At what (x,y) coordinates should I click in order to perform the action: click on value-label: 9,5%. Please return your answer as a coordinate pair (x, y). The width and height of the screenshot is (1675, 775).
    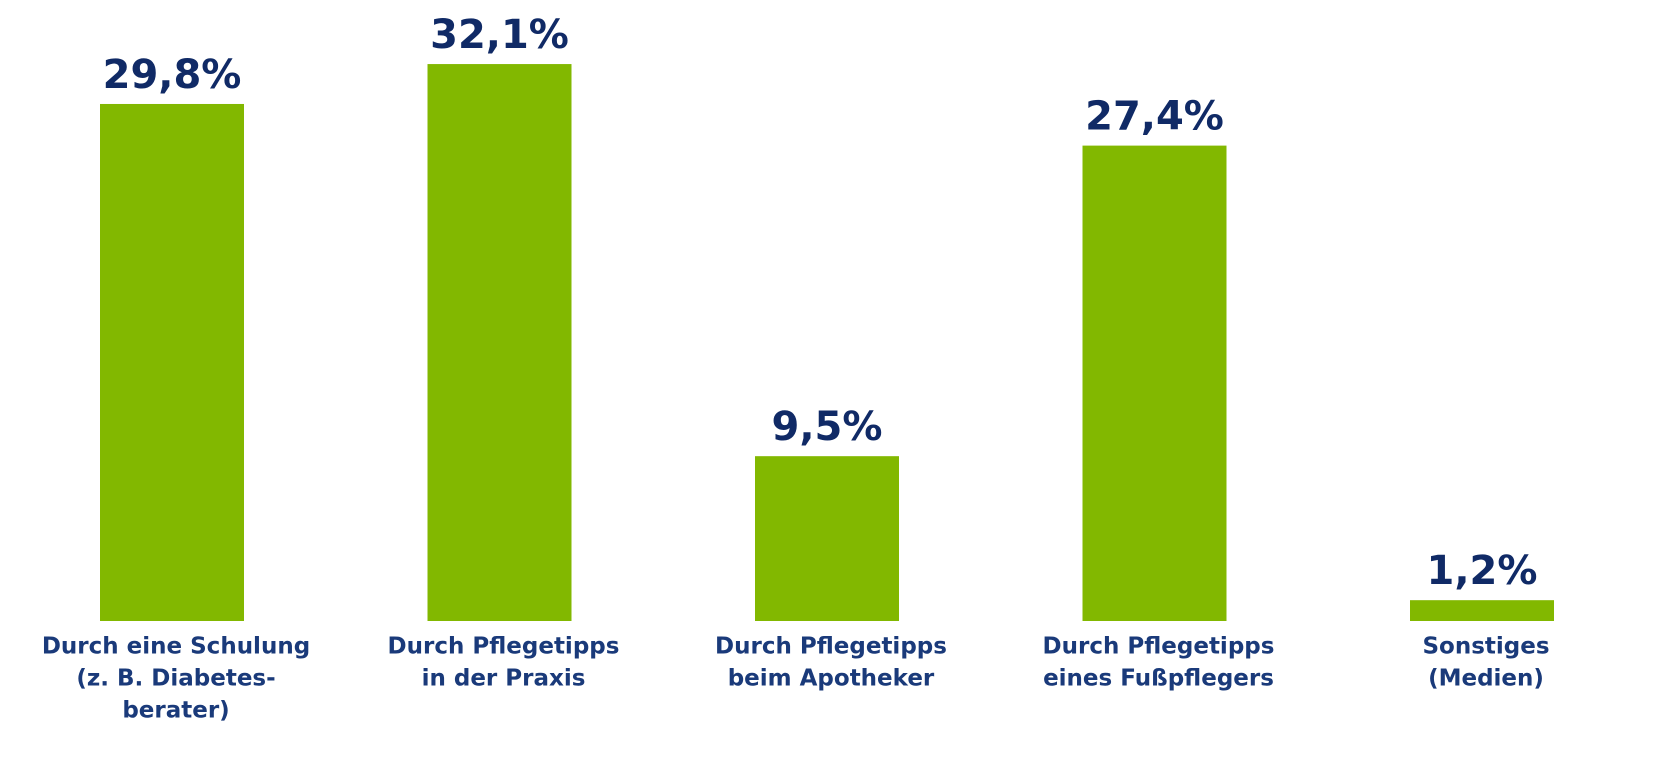
    Looking at the image, I should click on (827, 427).